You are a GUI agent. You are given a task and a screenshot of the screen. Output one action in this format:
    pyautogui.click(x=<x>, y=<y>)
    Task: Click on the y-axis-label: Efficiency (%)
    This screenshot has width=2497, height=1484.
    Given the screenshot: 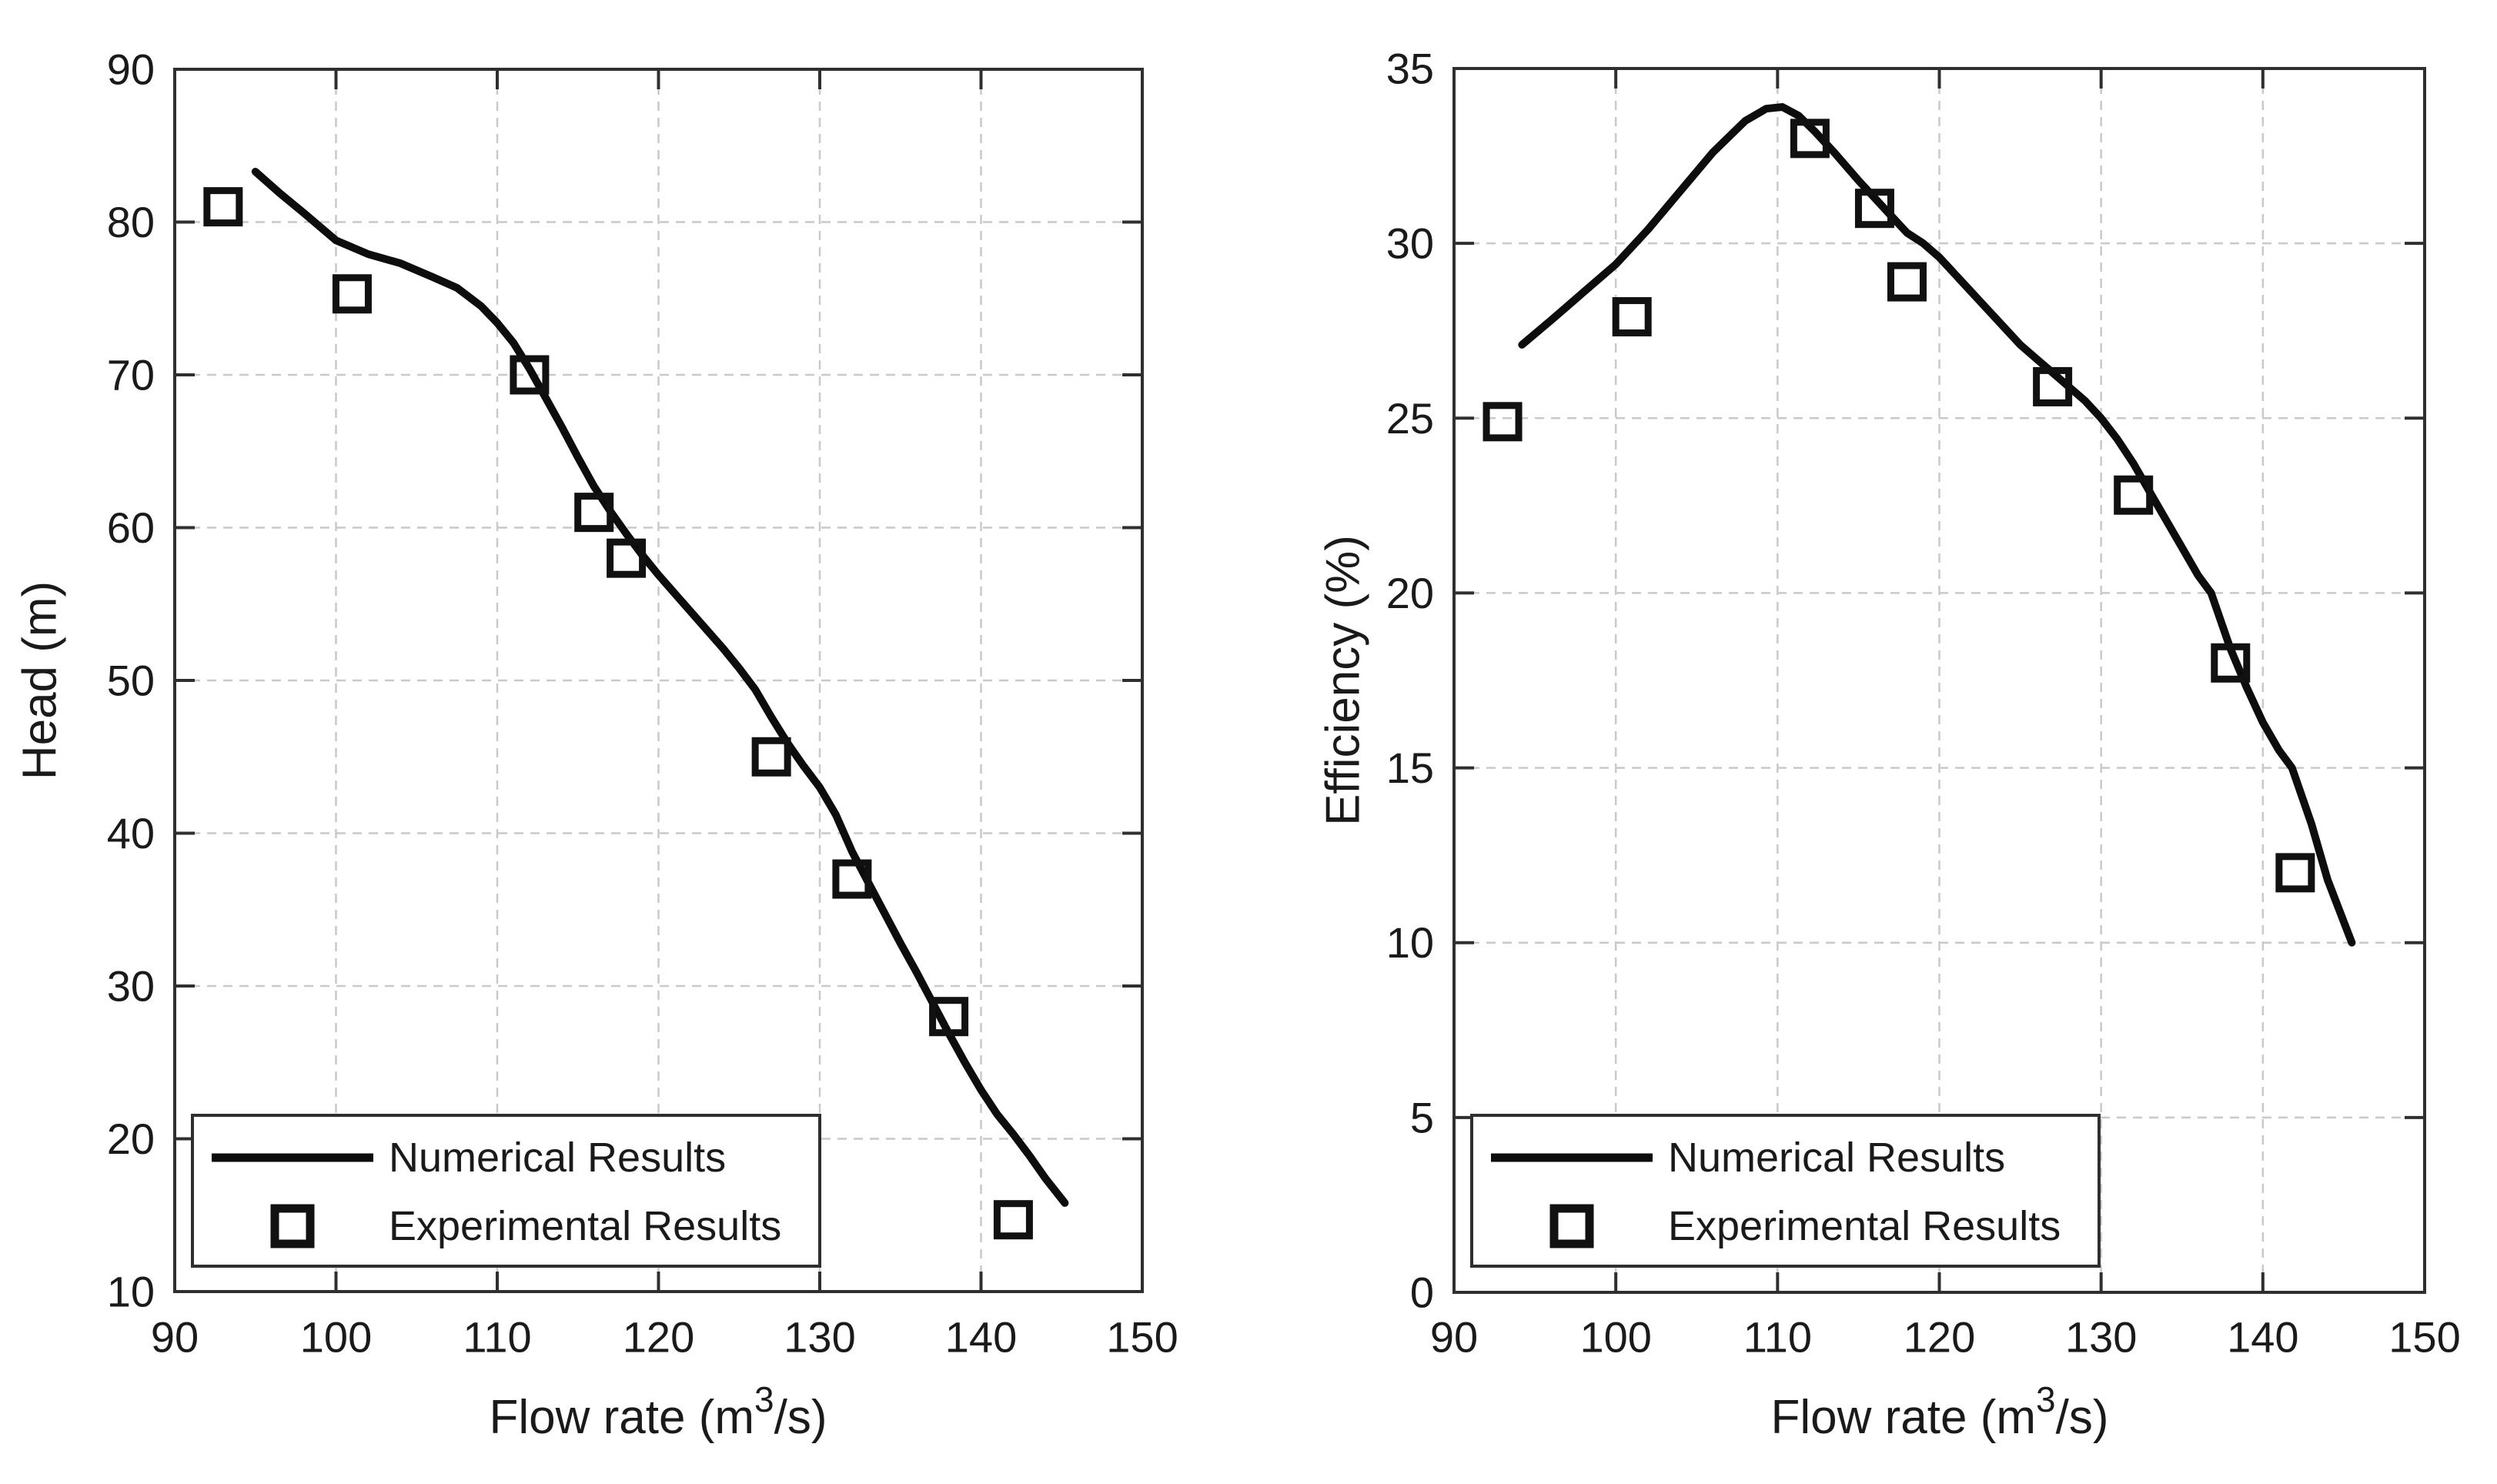 What is the action you would take?
    pyautogui.click(x=1343, y=681)
    